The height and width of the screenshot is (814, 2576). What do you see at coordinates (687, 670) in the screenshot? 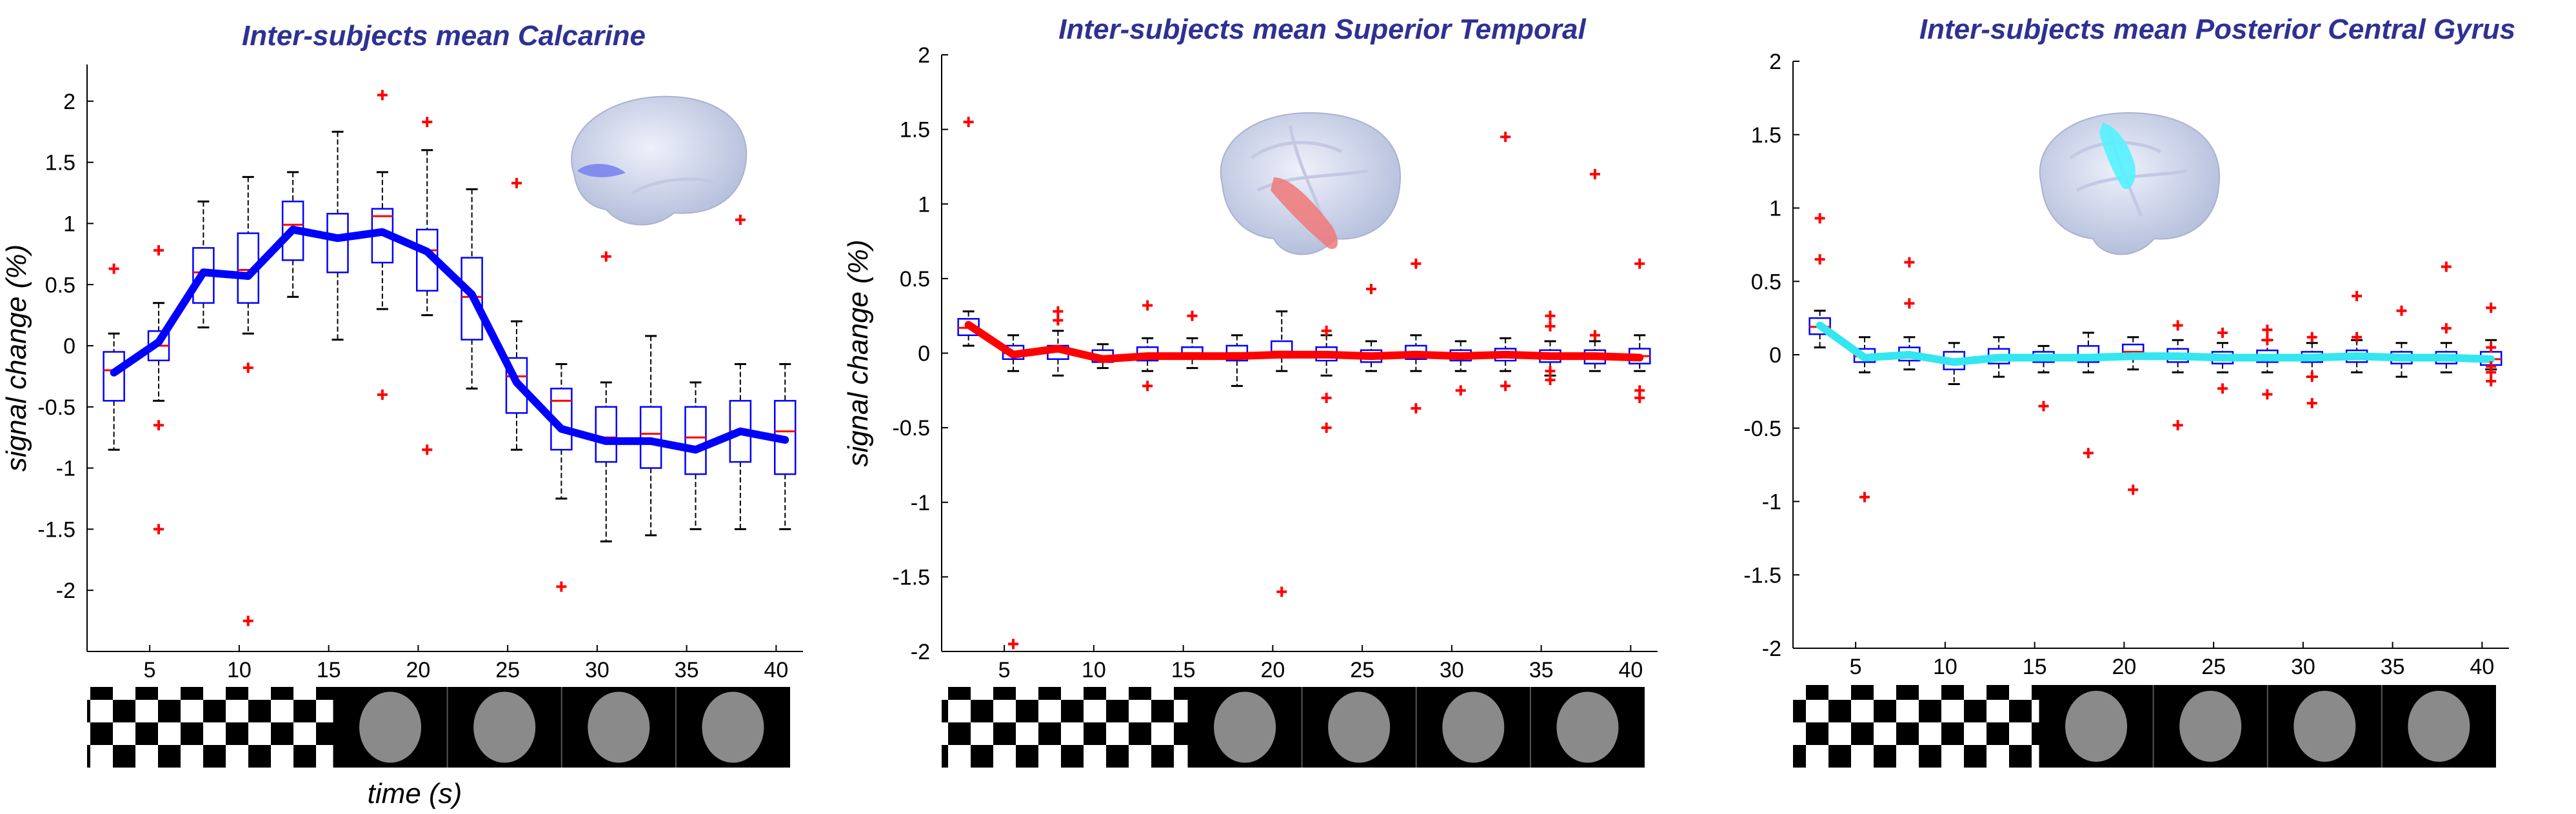
I see `x-tick-label: 35` at bounding box center [687, 670].